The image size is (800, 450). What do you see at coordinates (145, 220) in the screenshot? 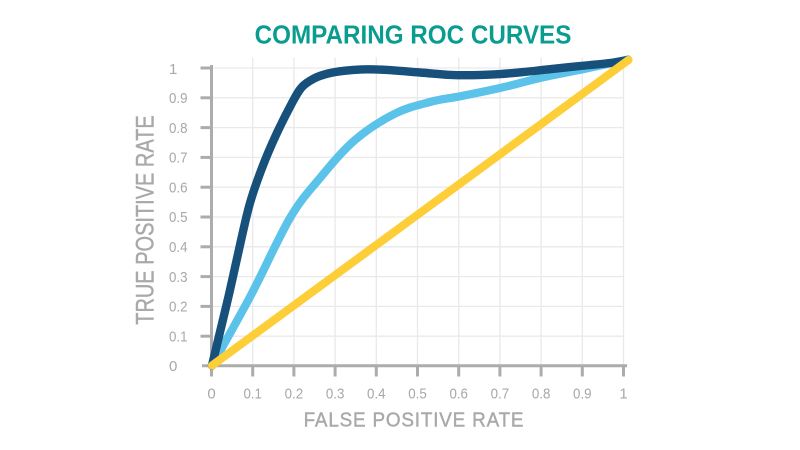
I see `svg-text: TRUE POSITIVE RATE` at bounding box center [145, 220].